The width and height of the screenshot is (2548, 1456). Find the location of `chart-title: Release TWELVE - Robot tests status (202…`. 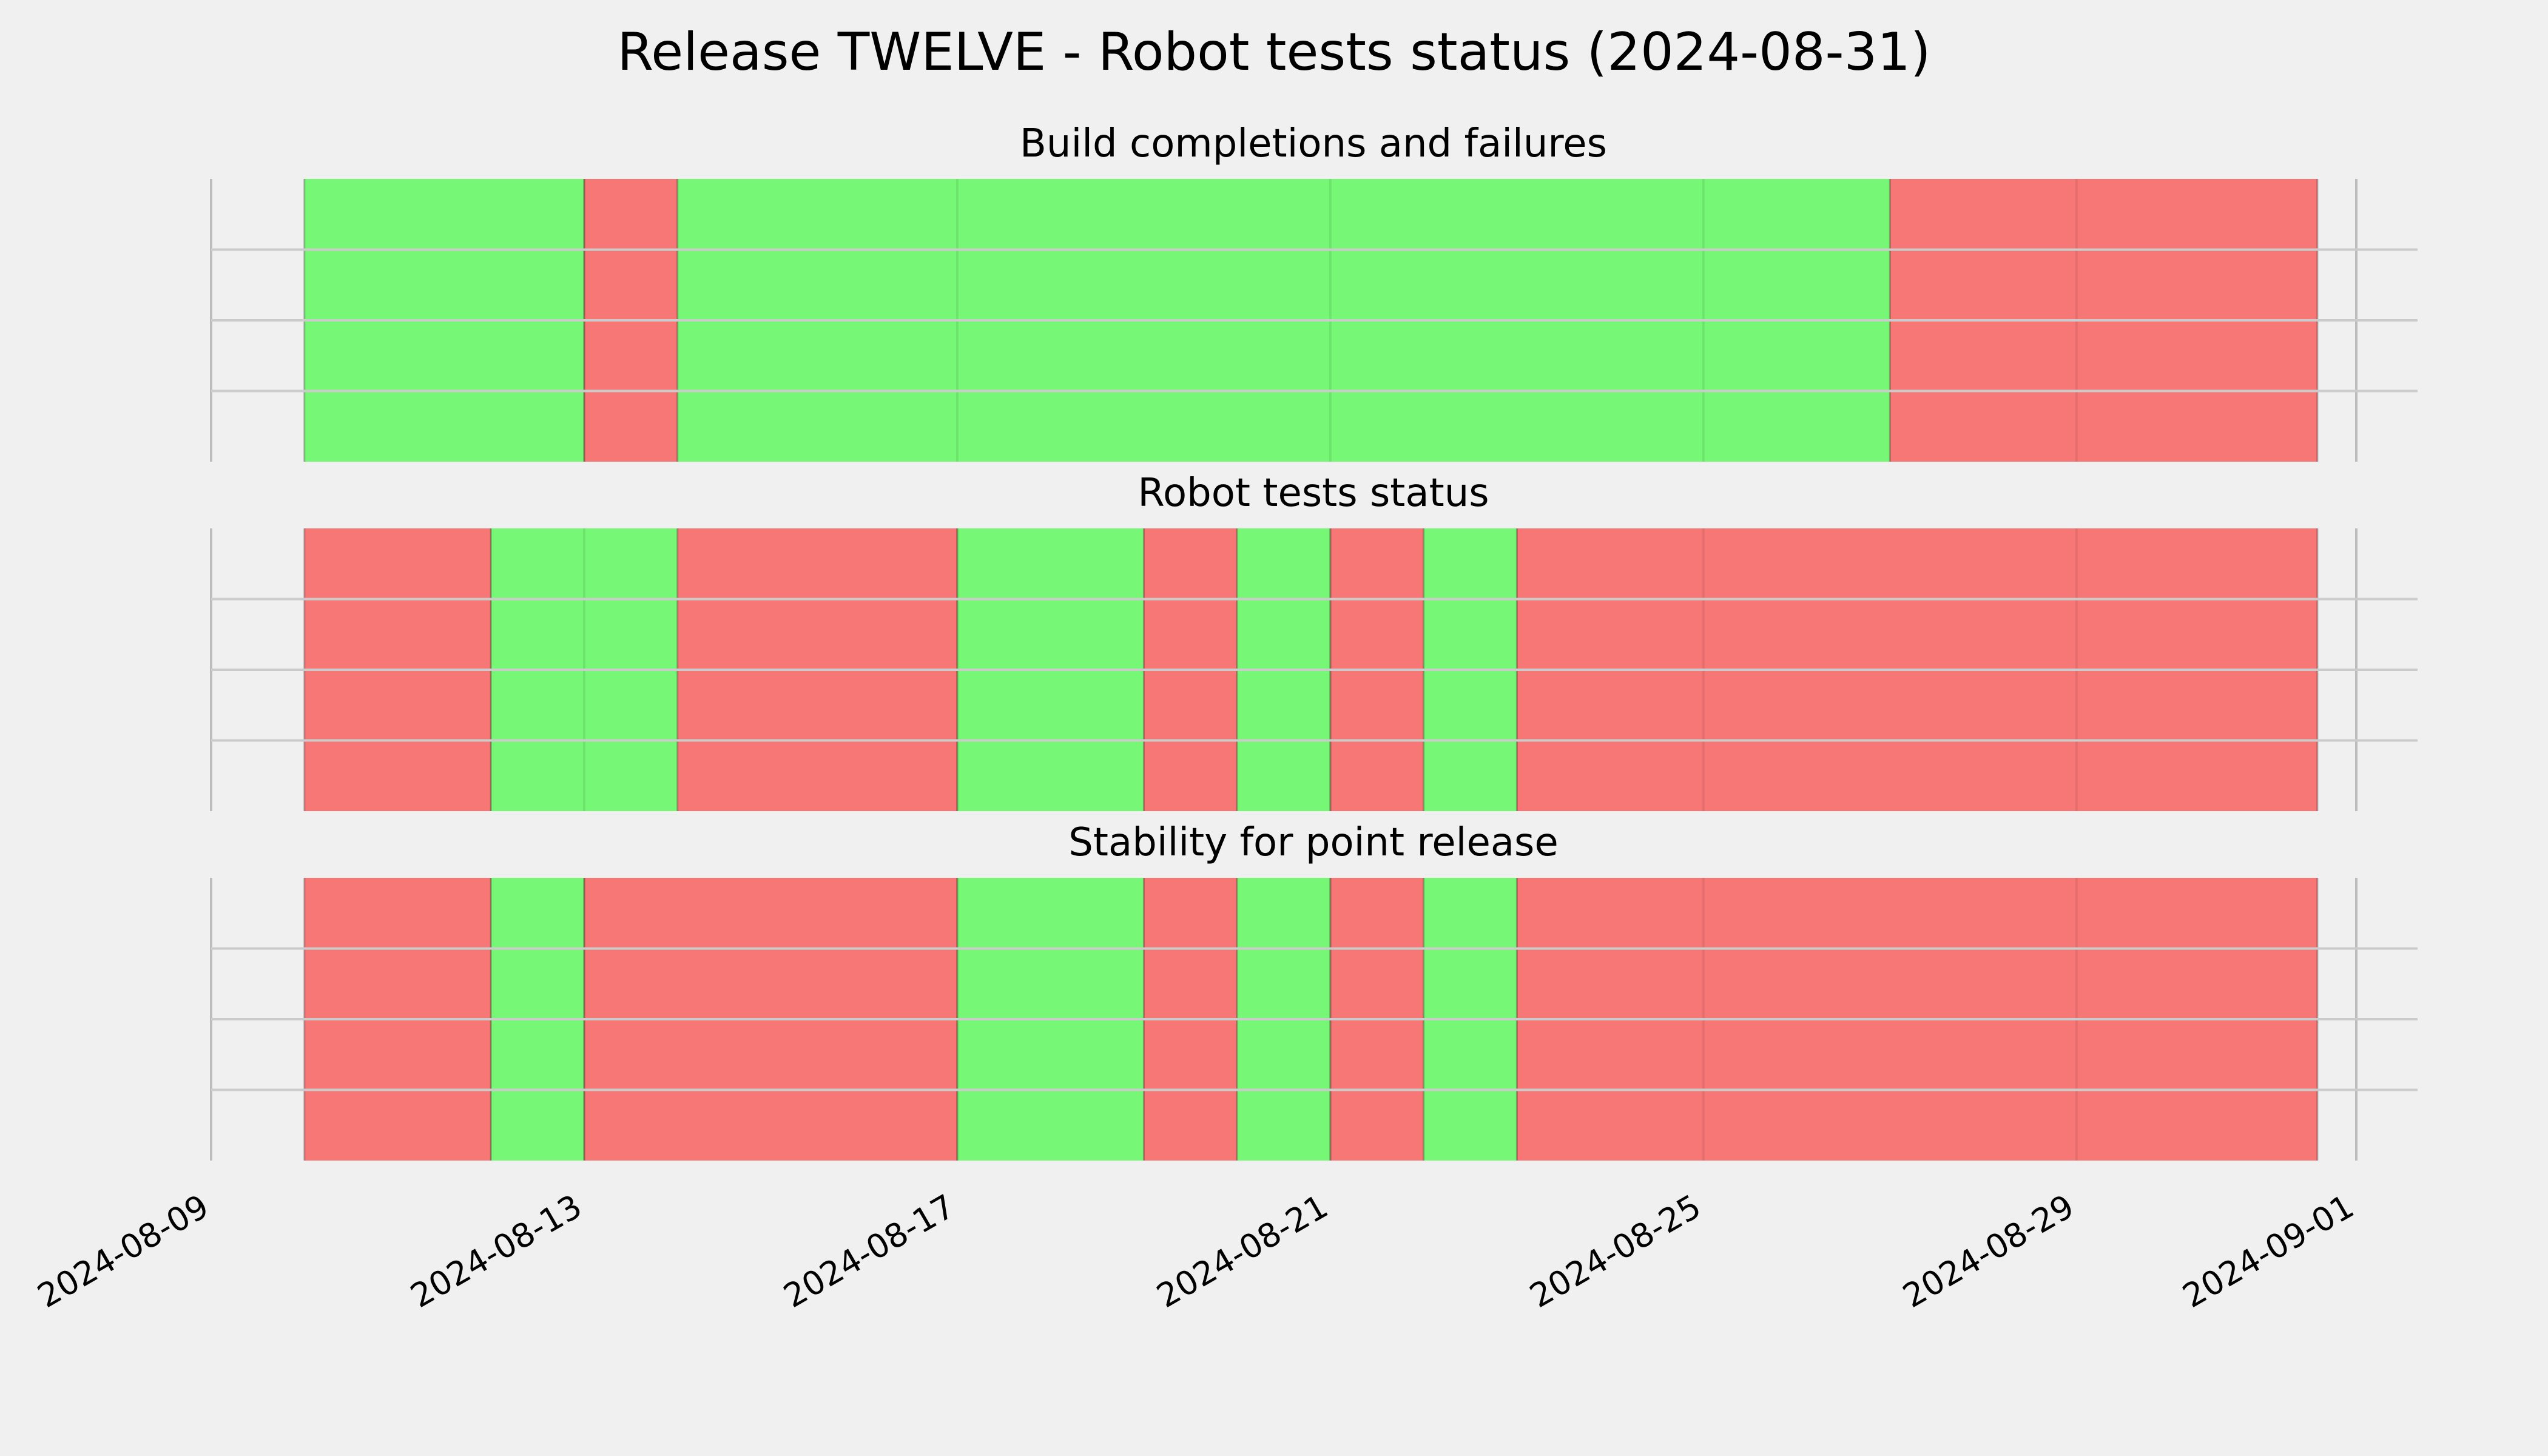

chart-title: Release TWELVE - Robot tests status (202… is located at coordinates (1273, 52).